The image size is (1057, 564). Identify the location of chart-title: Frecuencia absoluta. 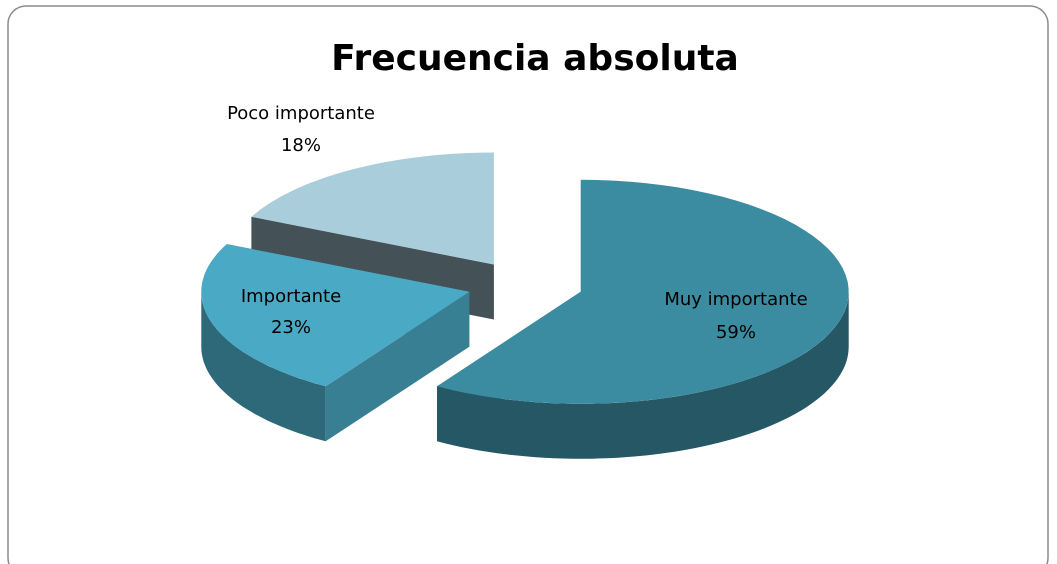
(535, 58).